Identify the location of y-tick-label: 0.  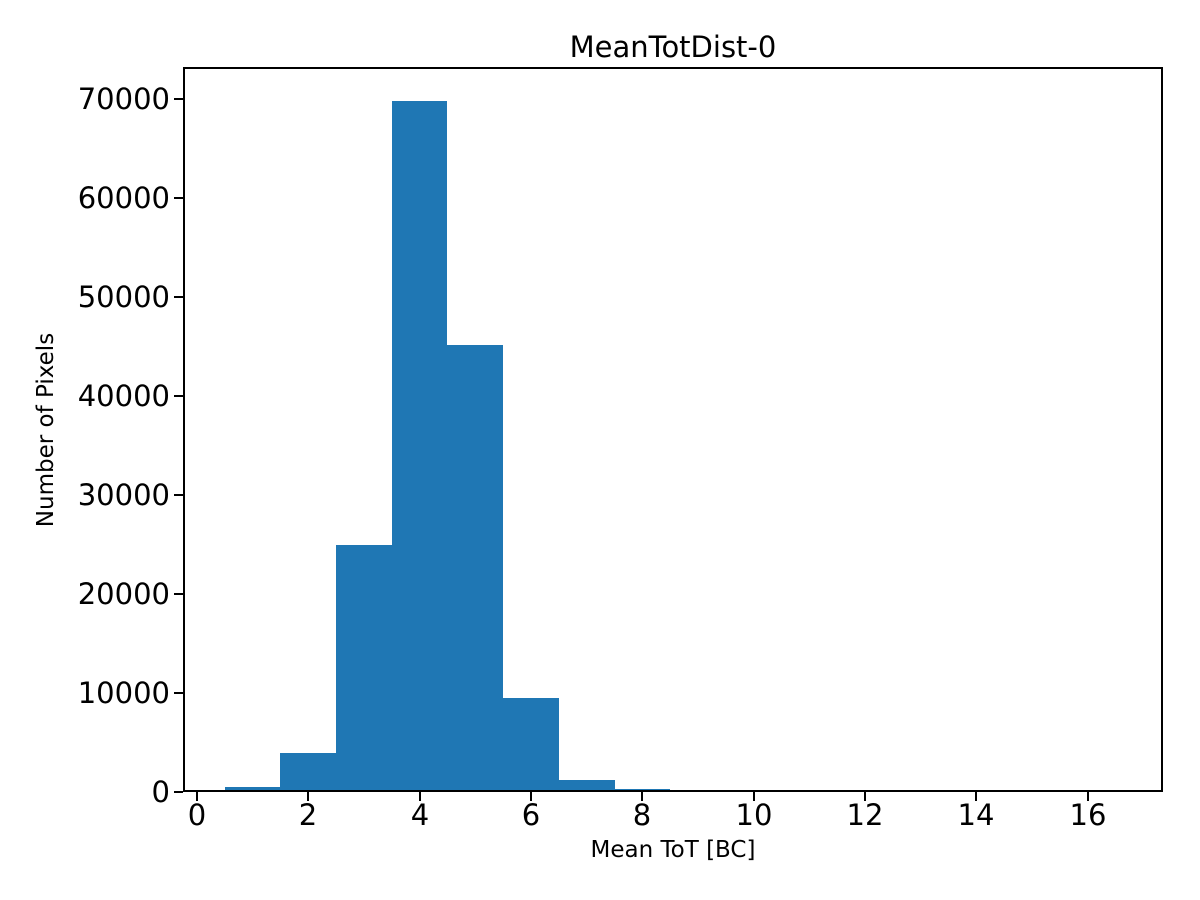
(160, 792).